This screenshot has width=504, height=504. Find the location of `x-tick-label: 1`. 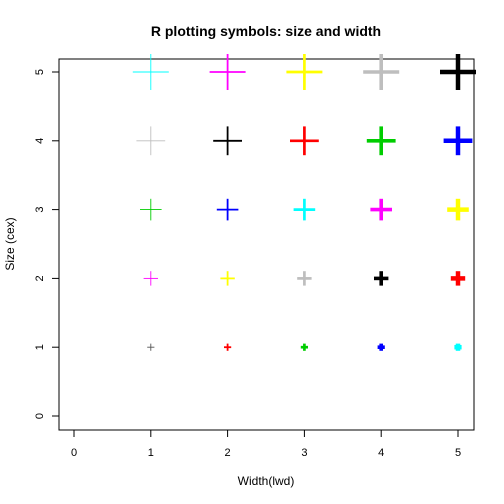

x-tick-label: 1 is located at coordinates (151, 453).